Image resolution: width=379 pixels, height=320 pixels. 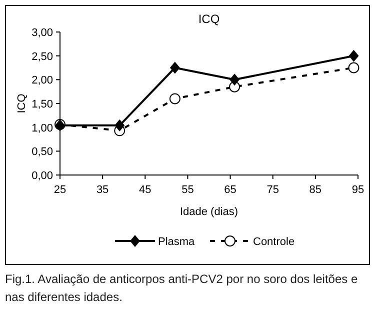 What do you see at coordinates (272, 190) in the screenshot?
I see `x-tick-label: 75` at bounding box center [272, 190].